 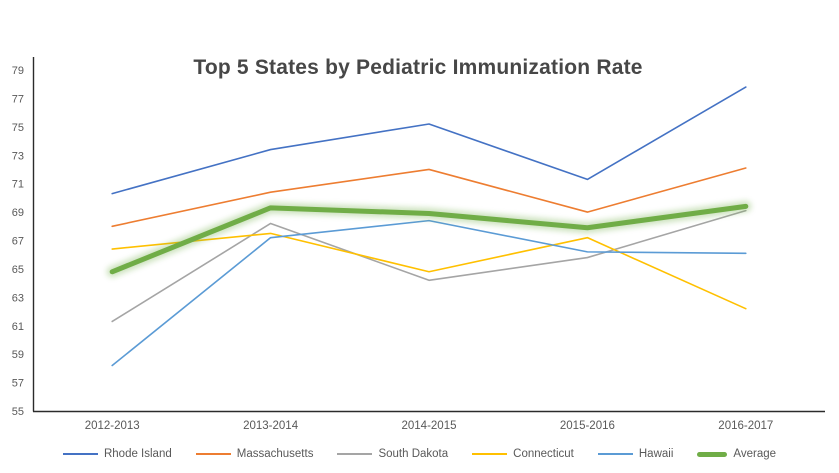 What do you see at coordinates (429, 426) in the screenshot?
I see `x-axis-tick-label: 2014-2015` at bounding box center [429, 426].